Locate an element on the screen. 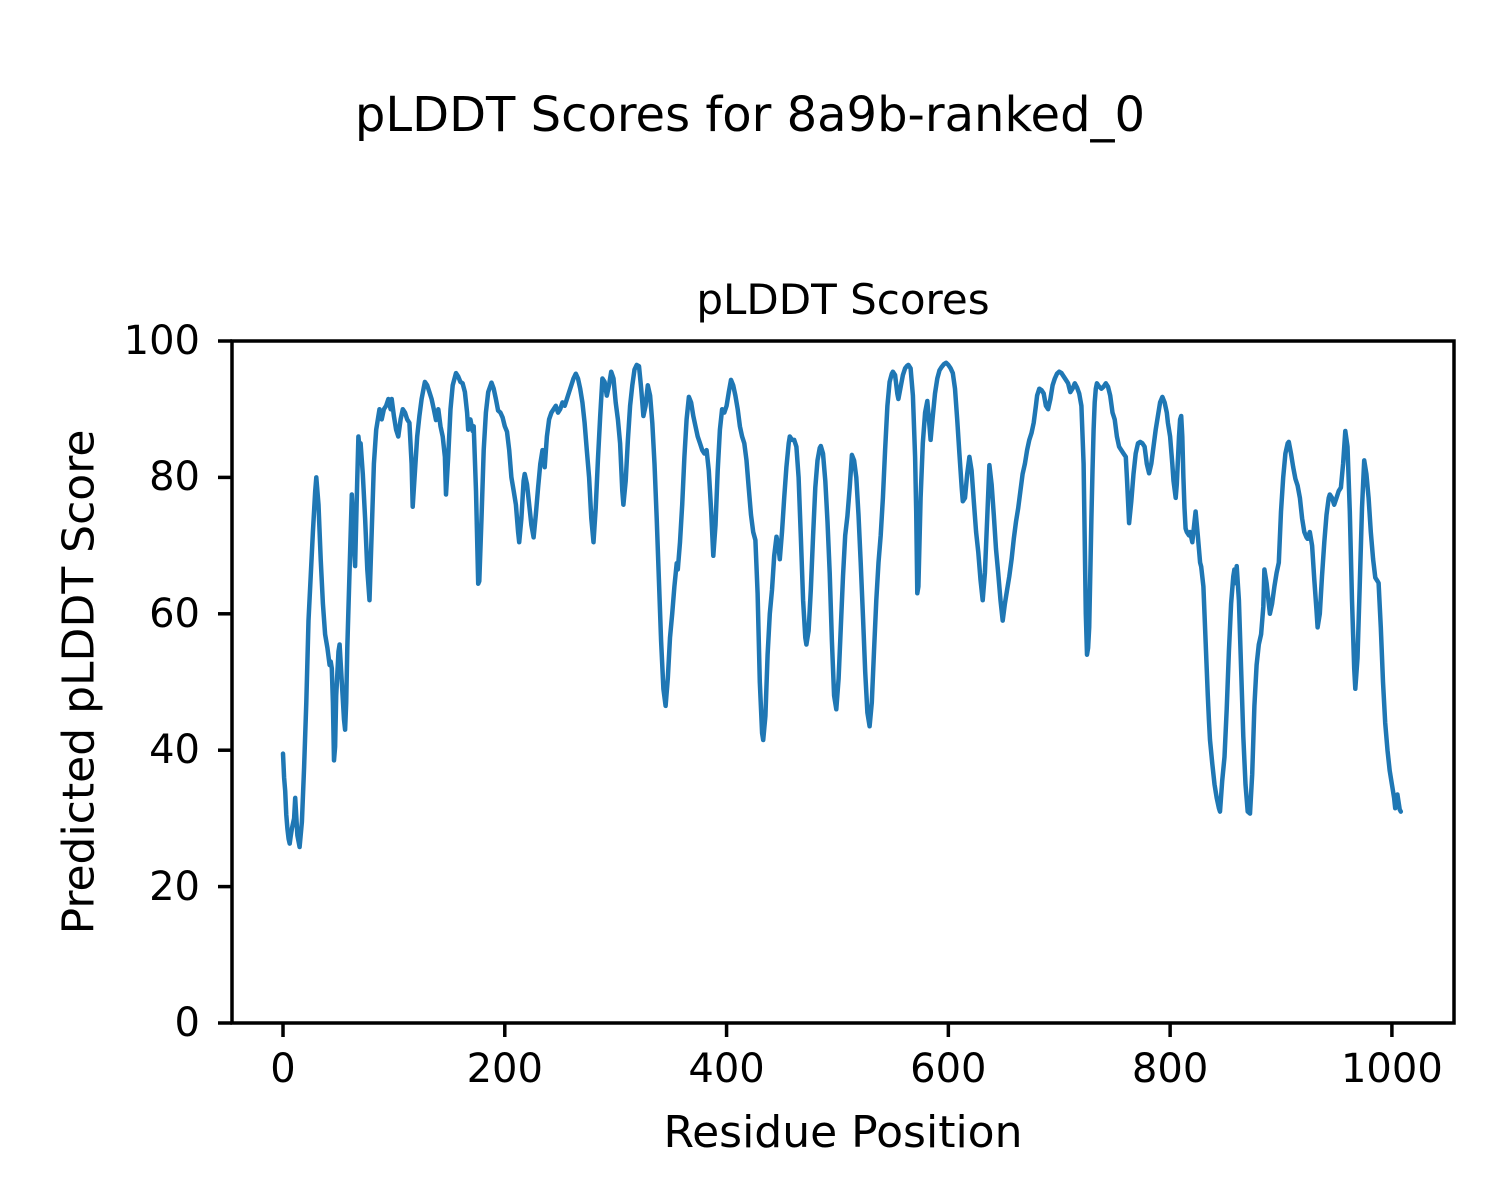 This screenshot has height=1200, width=1500. y-tick-label: 100 is located at coordinates (161, 341).